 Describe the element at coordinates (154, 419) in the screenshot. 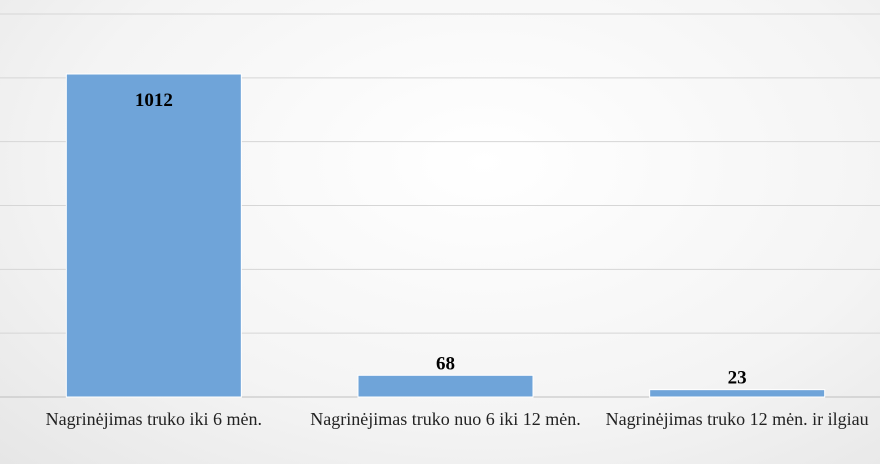

I see `x-tick-label: Nagrinėjimas truko iki 6 mėn.` at that location.